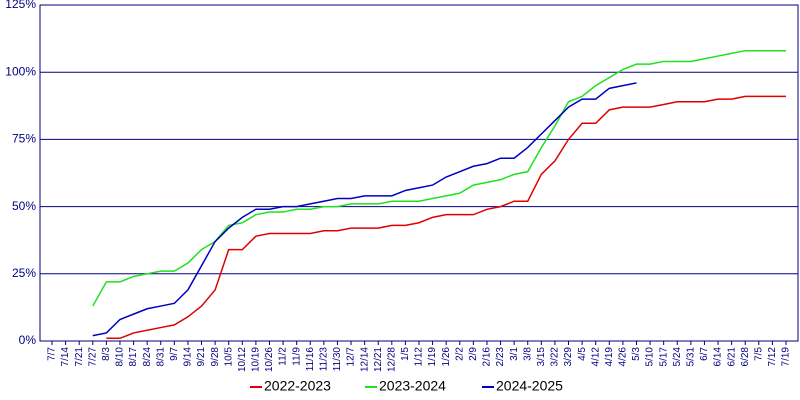 The height and width of the screenshot is (400, 800). Describe the element at coordinates (283, 356) in the screenshot. I see `x-tick-label: 11/2` at that location.